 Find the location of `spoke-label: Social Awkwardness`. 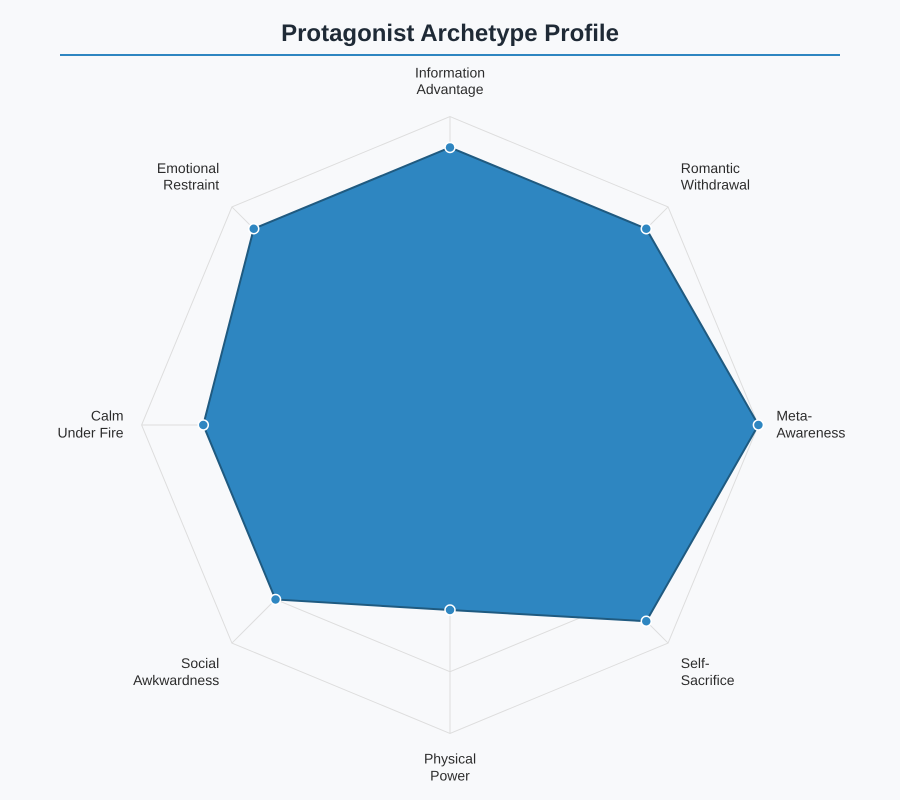

spoke-label: Social Awkwardness is located at coordinates (176, 671).